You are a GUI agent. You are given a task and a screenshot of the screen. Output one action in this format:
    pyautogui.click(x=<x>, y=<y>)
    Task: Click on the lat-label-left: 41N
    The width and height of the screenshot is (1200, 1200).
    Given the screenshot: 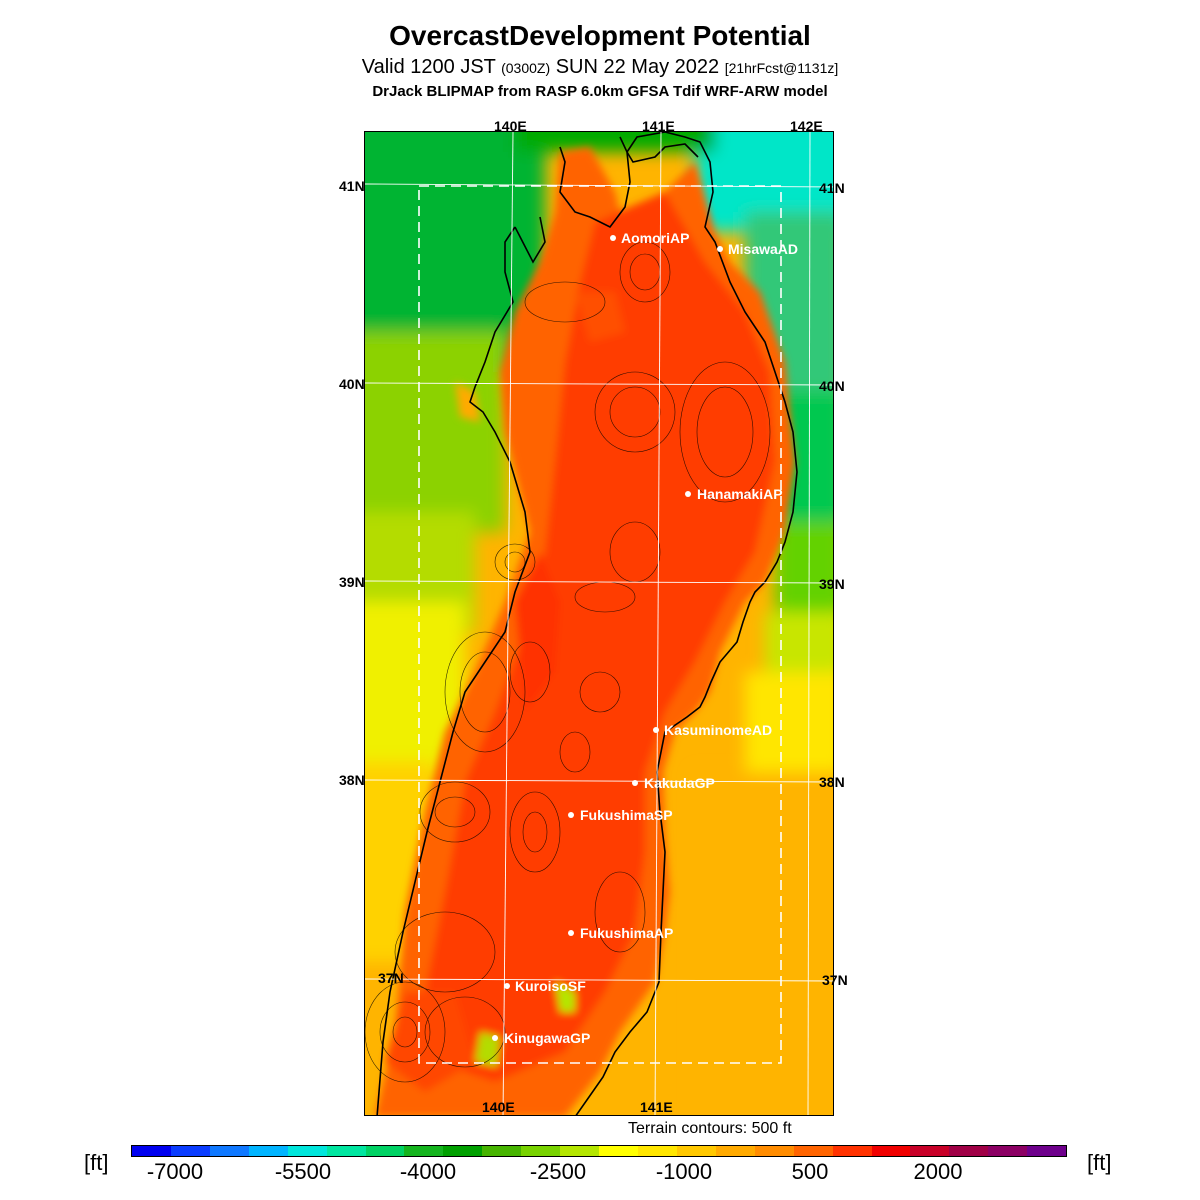 What is the action you would take?
    pyautogui.click(x=352, y=186)
    